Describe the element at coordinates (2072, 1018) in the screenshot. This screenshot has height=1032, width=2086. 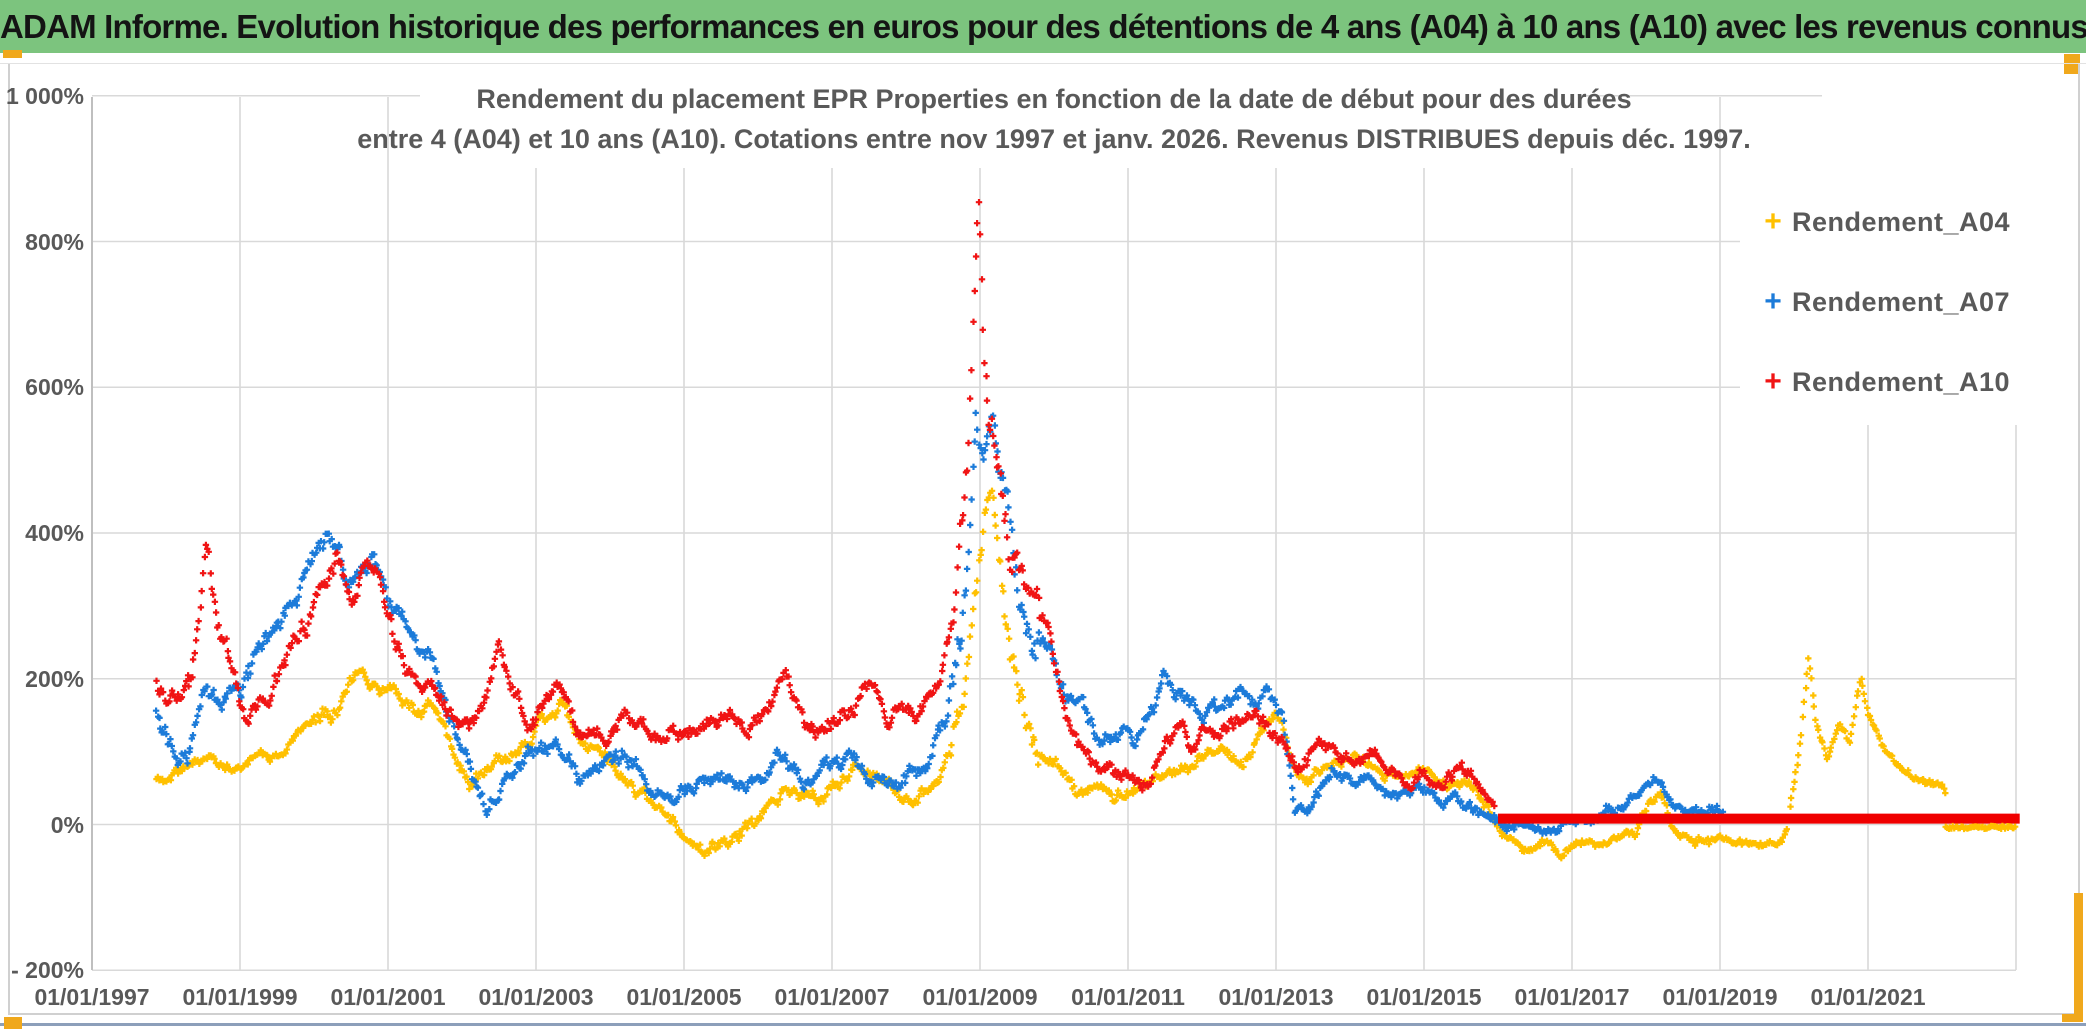
I see `accent-bottom-right` at that location.